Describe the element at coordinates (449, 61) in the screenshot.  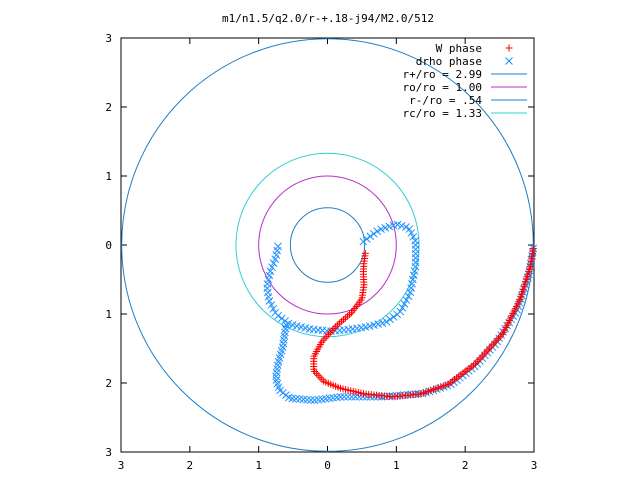
I see `legend-label: drho phase` at that location.